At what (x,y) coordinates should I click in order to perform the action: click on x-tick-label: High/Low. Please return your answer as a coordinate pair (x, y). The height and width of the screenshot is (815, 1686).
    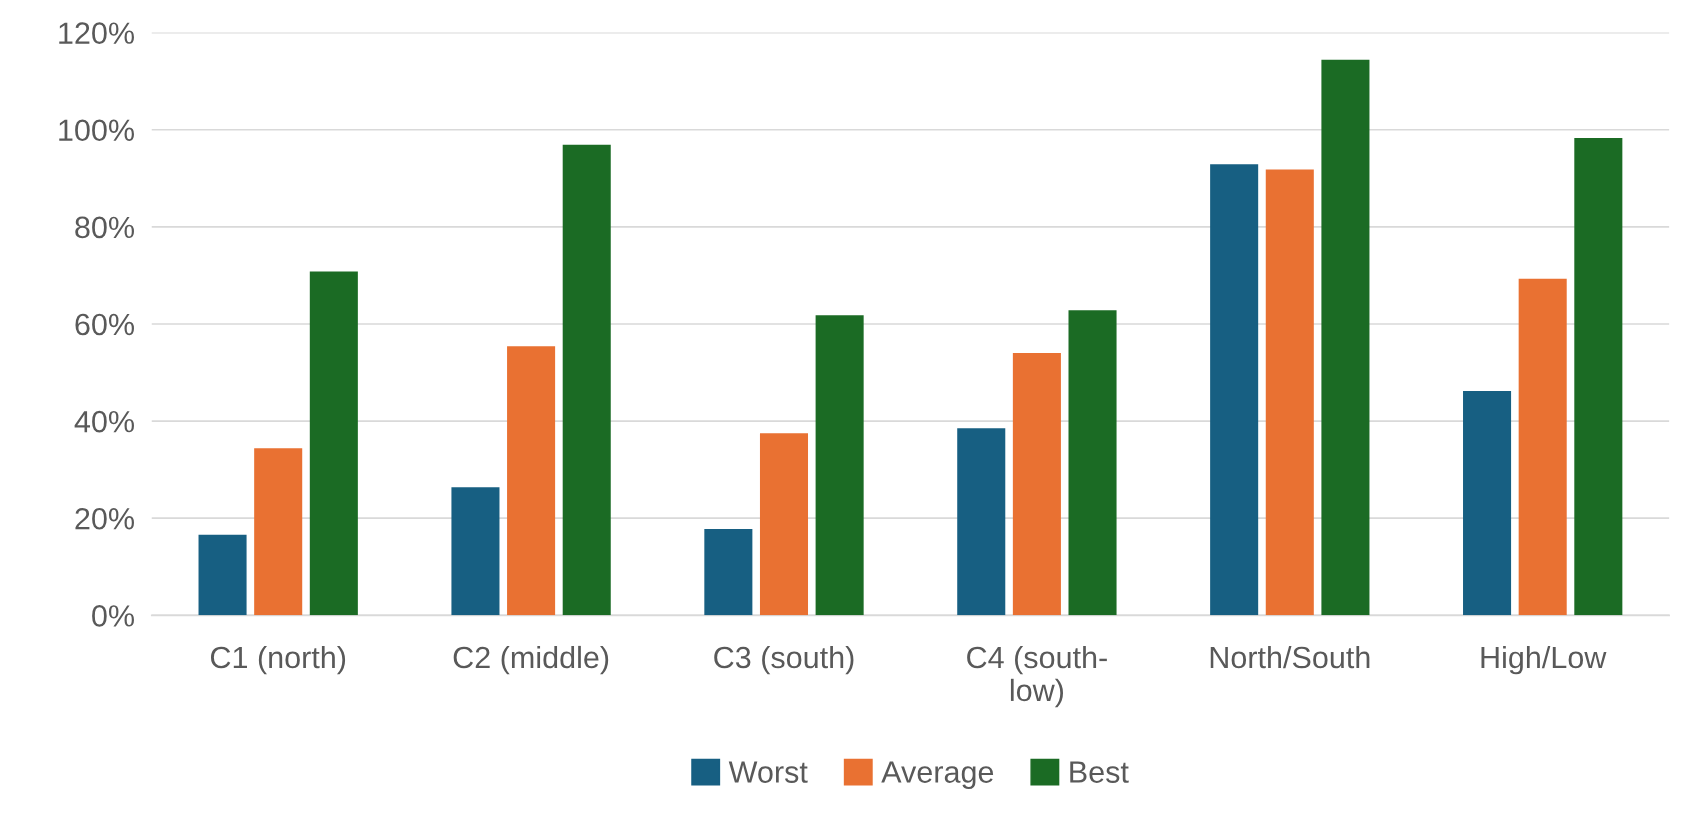
    Looking at the image, I should click on (1544, 660).